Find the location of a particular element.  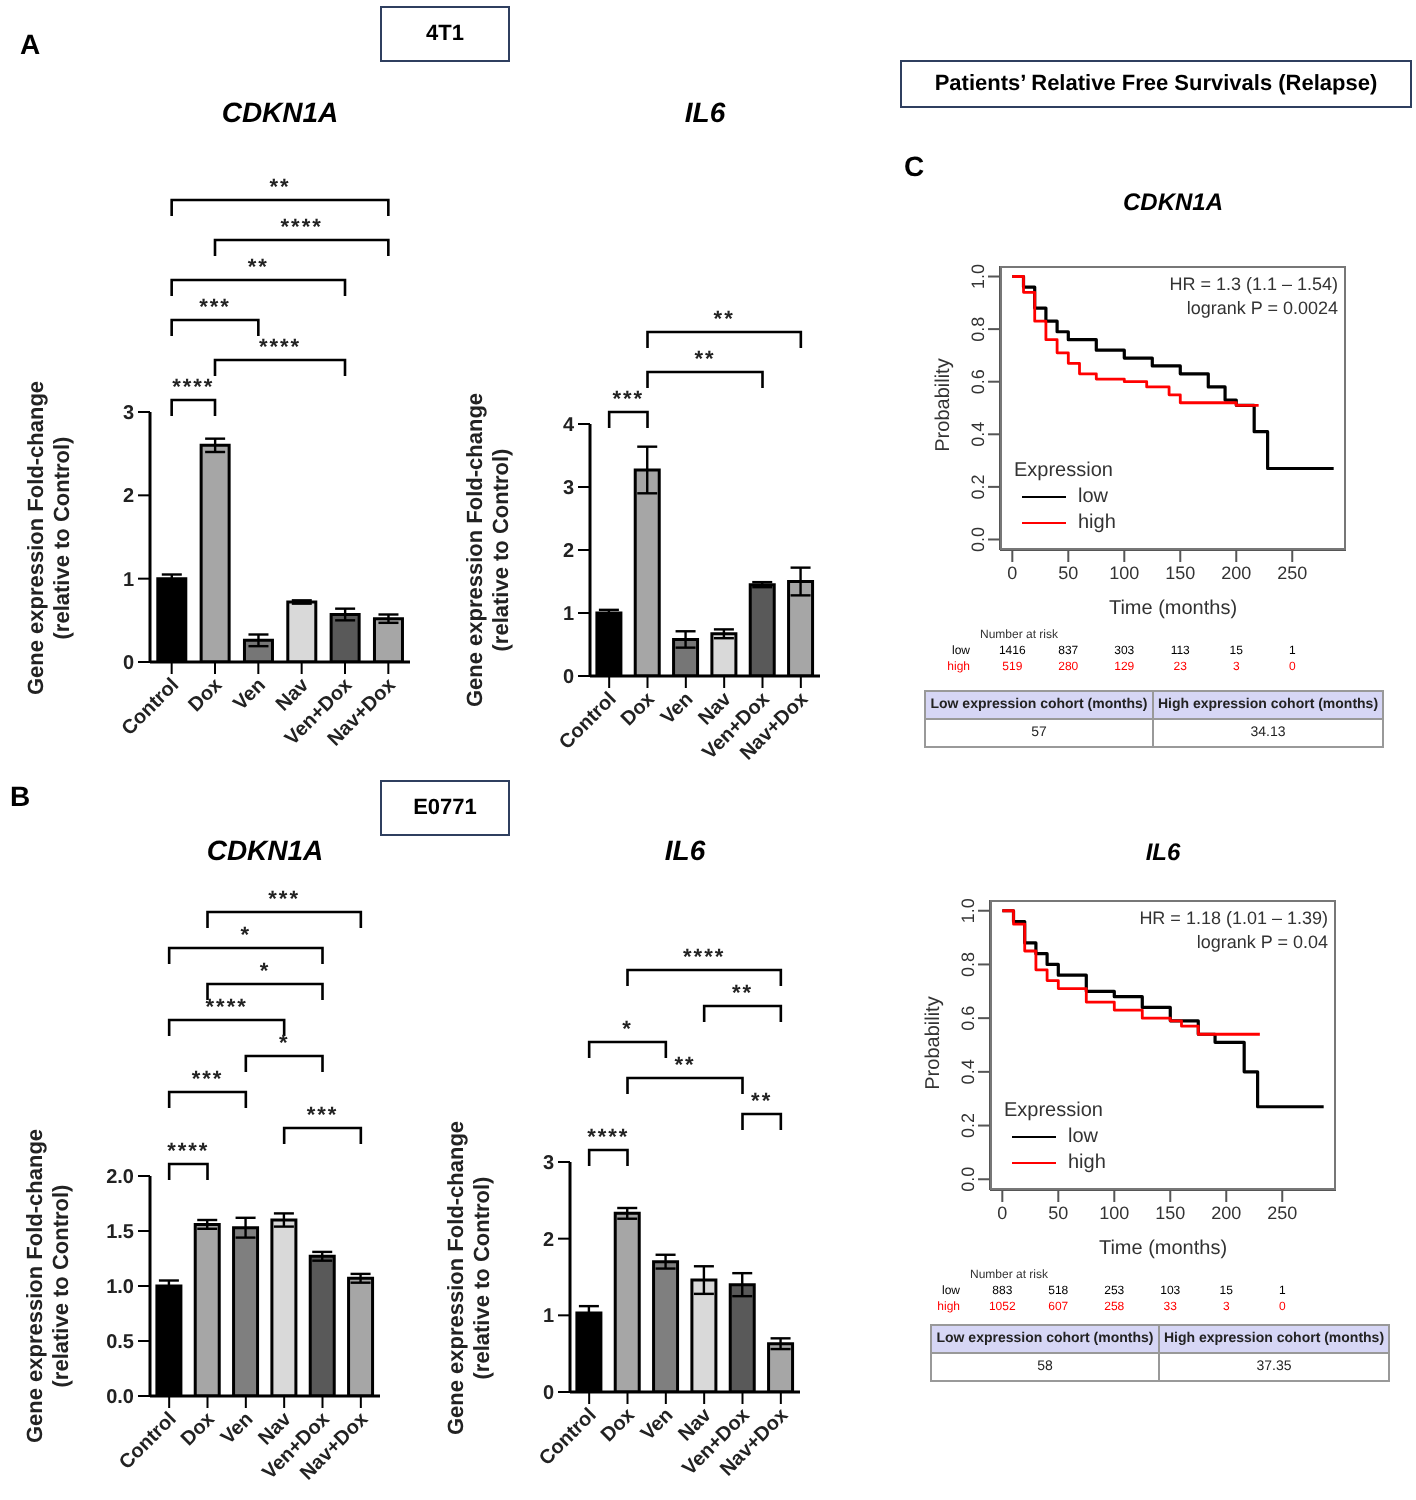

annotation: HR = 1.18 (1.01 – 1.39) is located at coordinates (1233, 918).